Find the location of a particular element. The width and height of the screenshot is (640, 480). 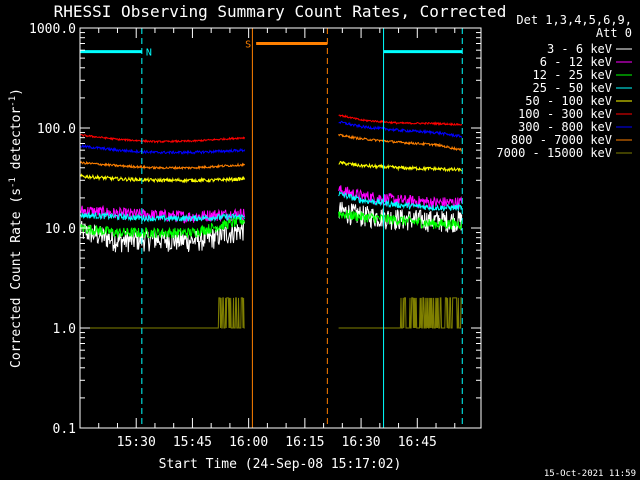

generation-timestamp: 15-Oct-2021 11:59 is located at coordinates (590, 474).